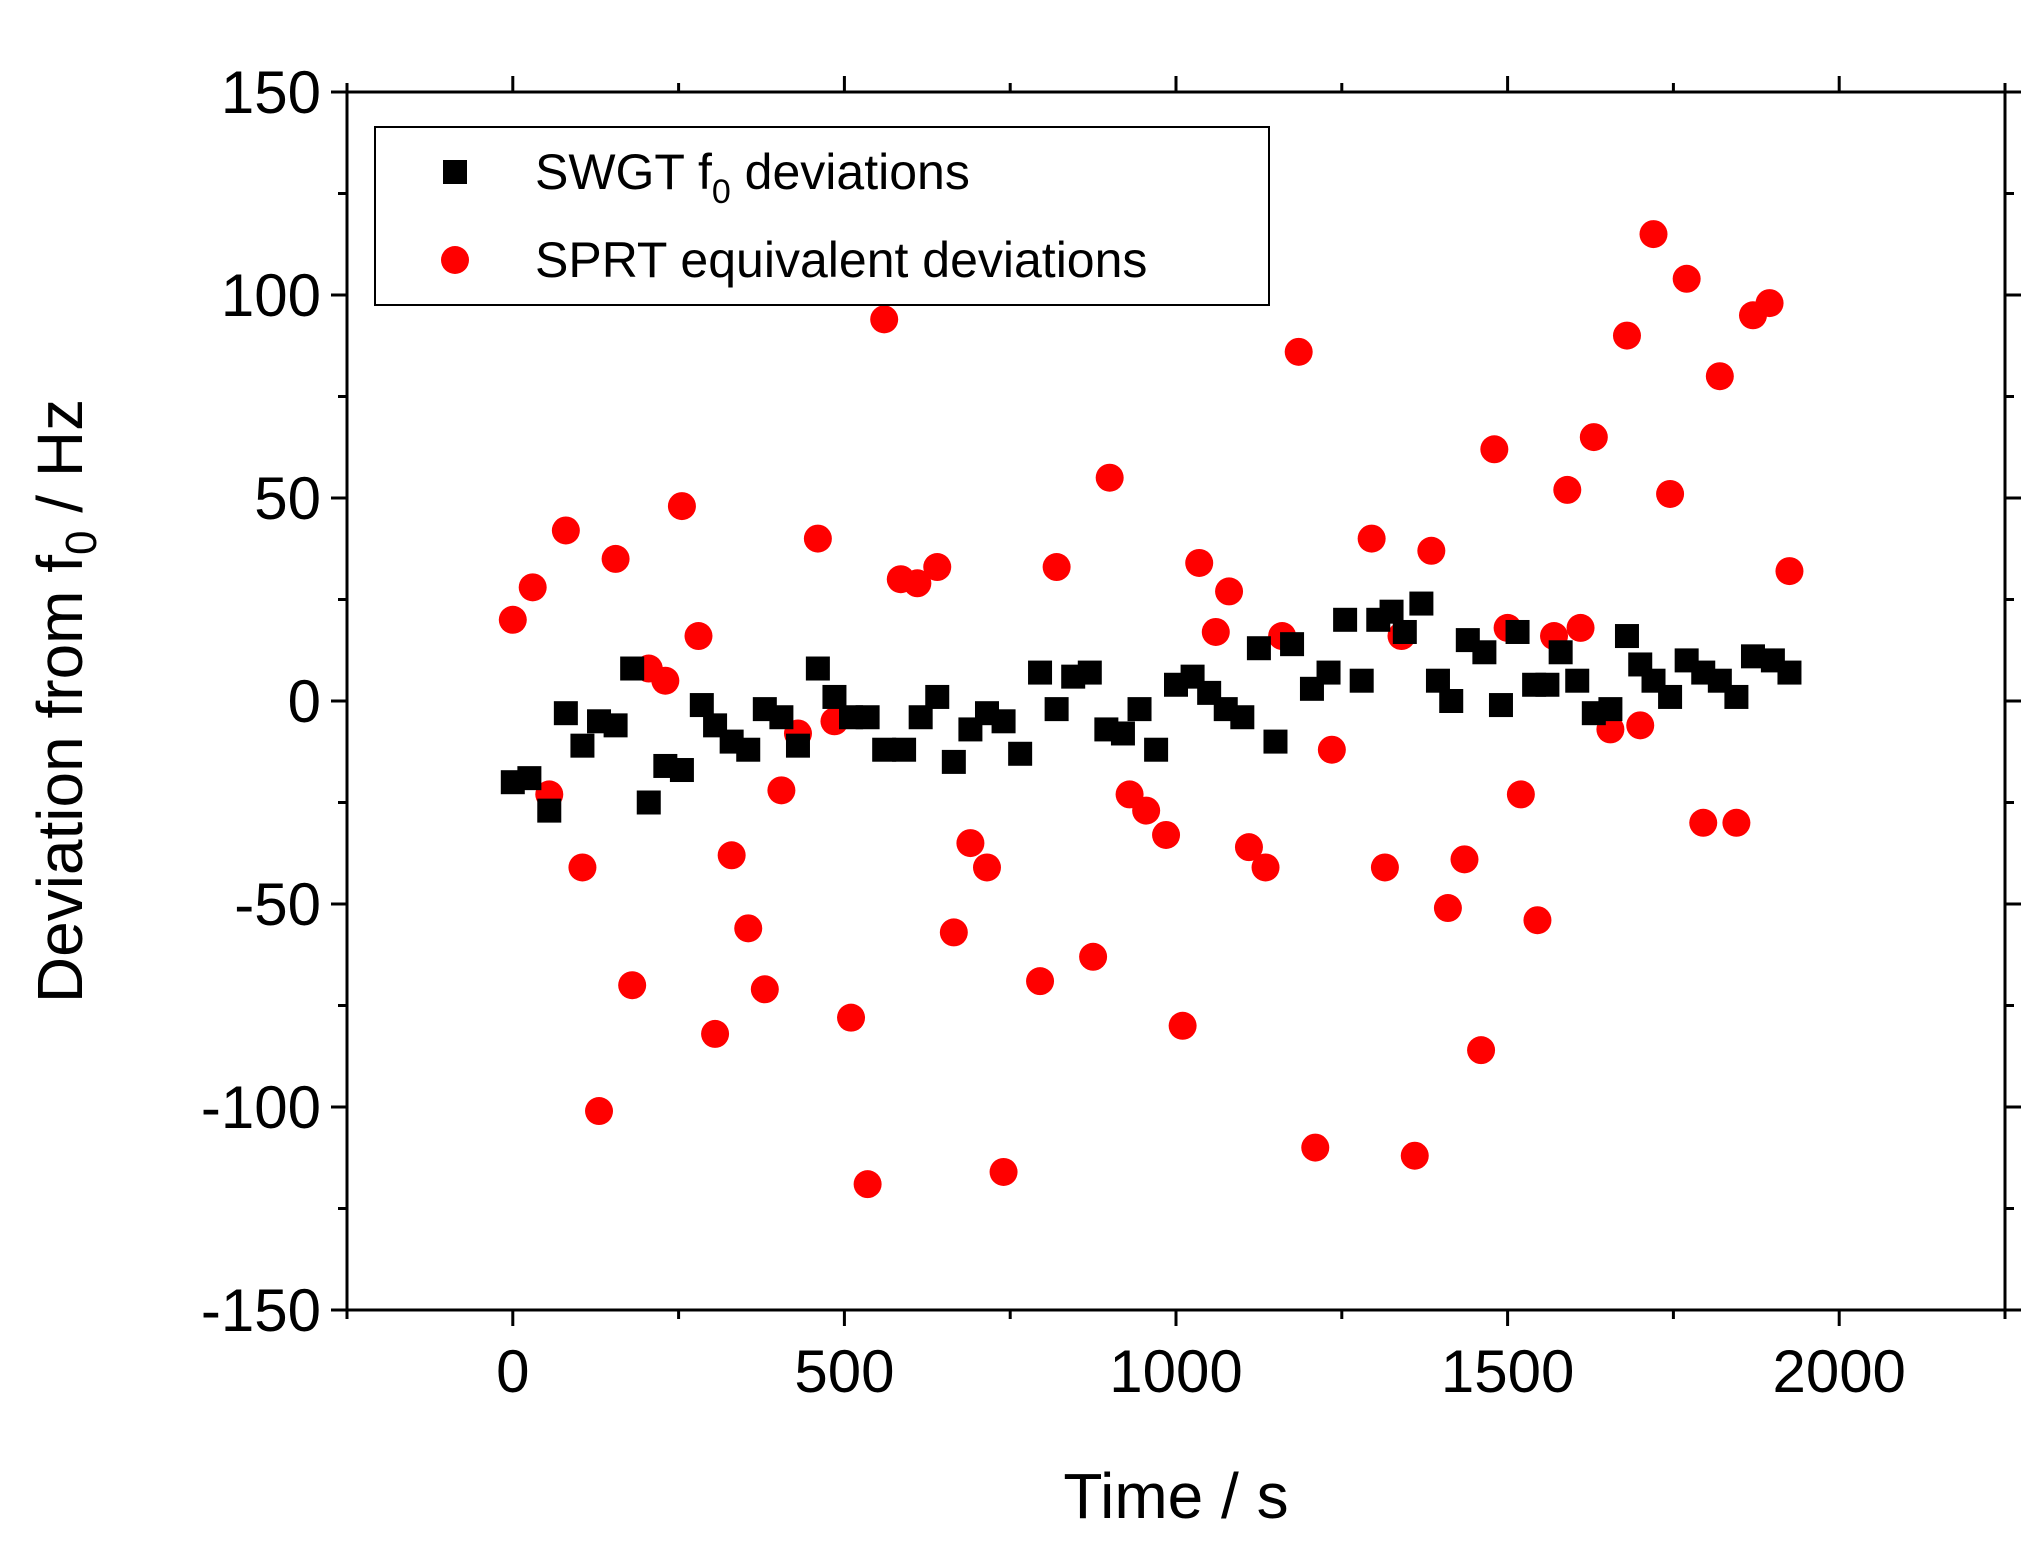 This screenshot has height=1541, width=2039. What do you see at coordinates (1175, 1371) in the screenshot?
I see `x-tick-label: 1000` at bounding box center [1175, 1371].